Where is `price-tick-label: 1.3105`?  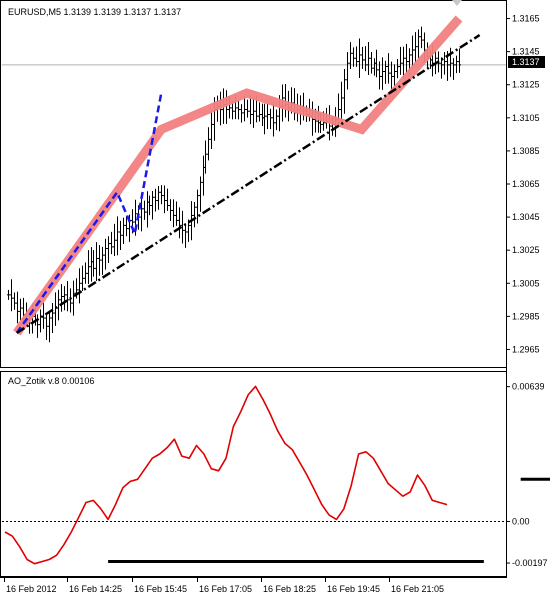 price-tick-label: 1.3105 is located at coordinates (526, 118).